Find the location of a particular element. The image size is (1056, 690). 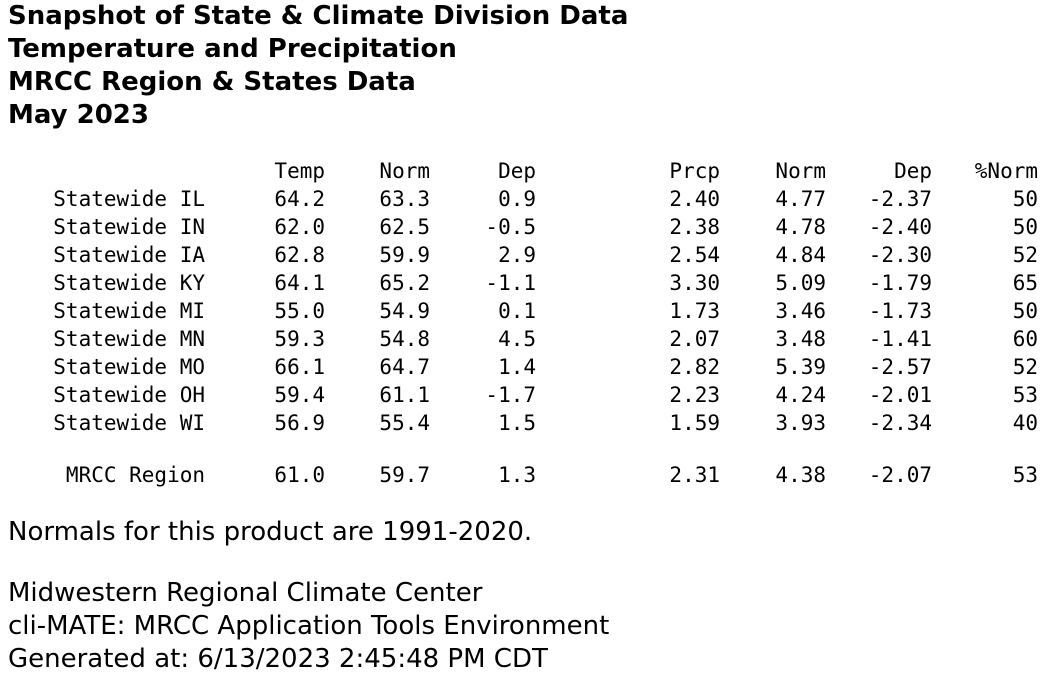

normals-note: Normals for this product are 1991-2020. is located at coordinates (270, 532).